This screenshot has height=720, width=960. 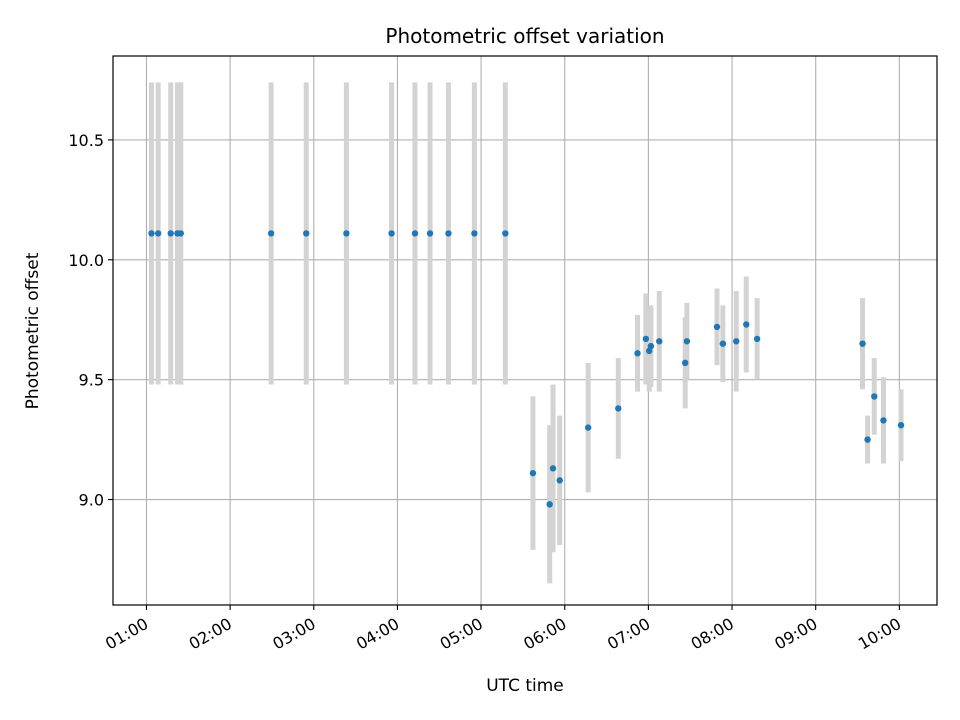 I want to click on x-tick-label: 02:00, so click(x=210, y=634).